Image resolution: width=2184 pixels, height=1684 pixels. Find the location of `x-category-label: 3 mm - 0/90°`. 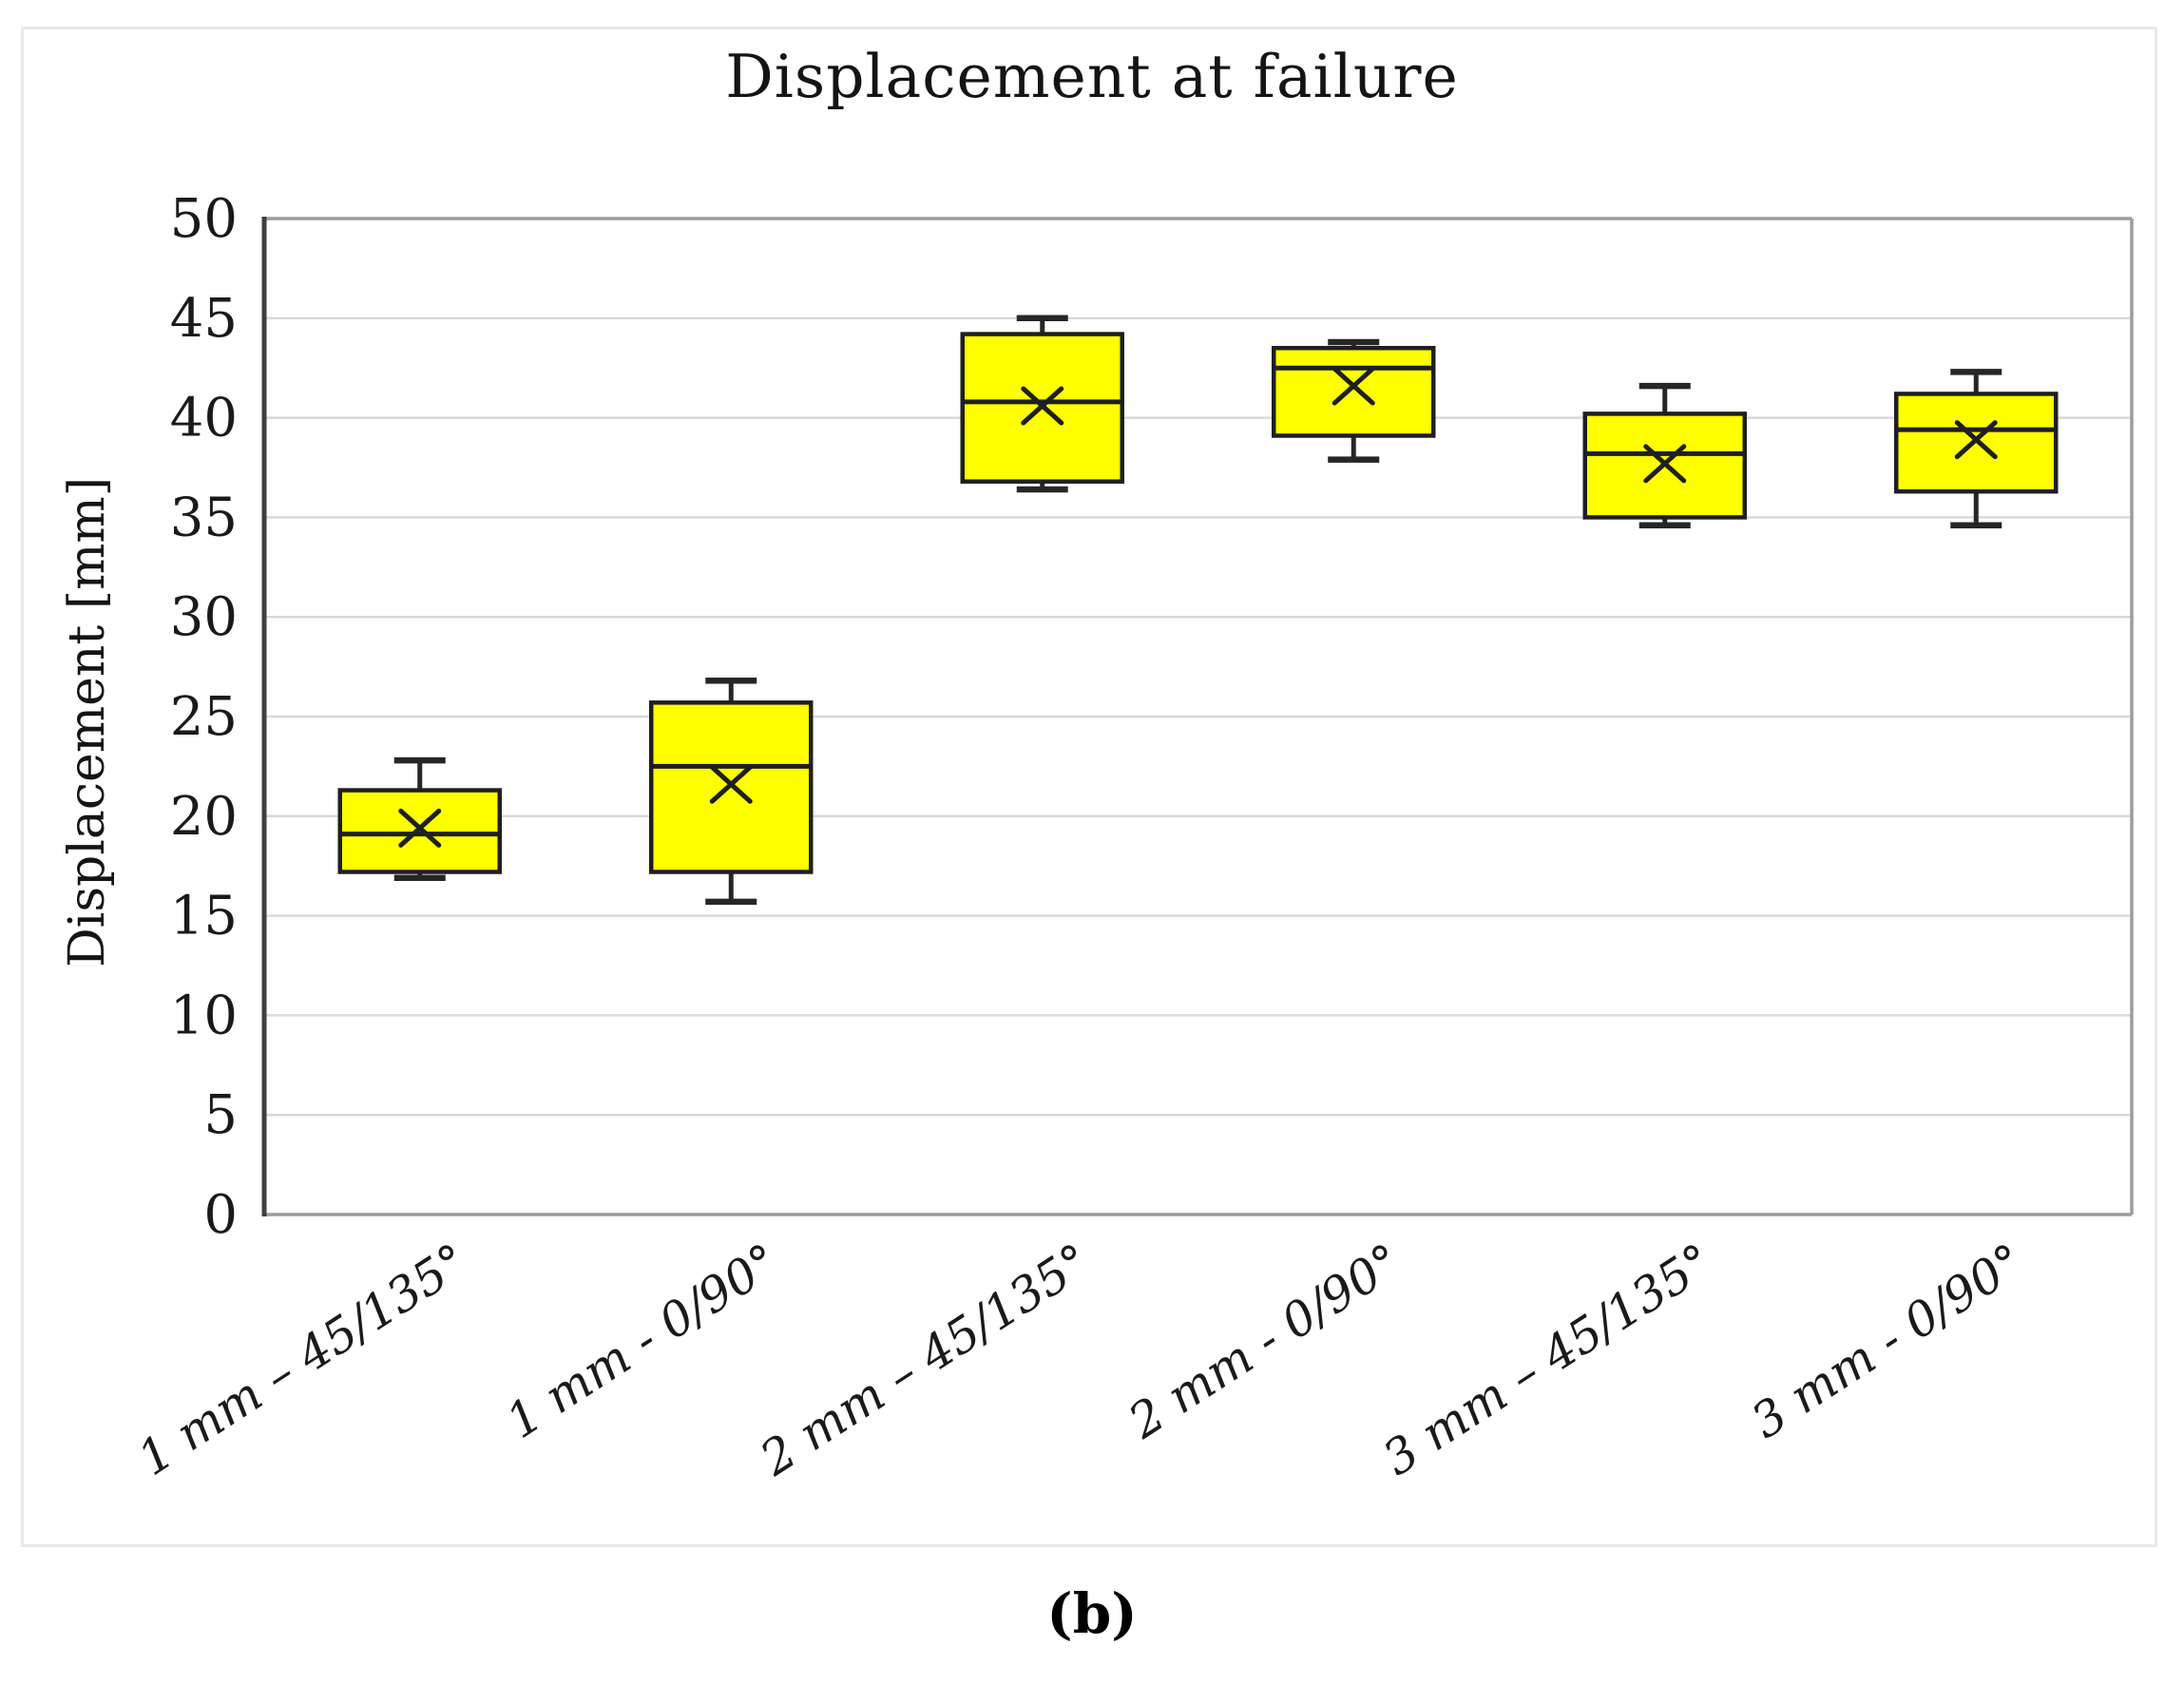

x-category-label: 3 mm - 0/90° is located at coordinates (1888, 1341).